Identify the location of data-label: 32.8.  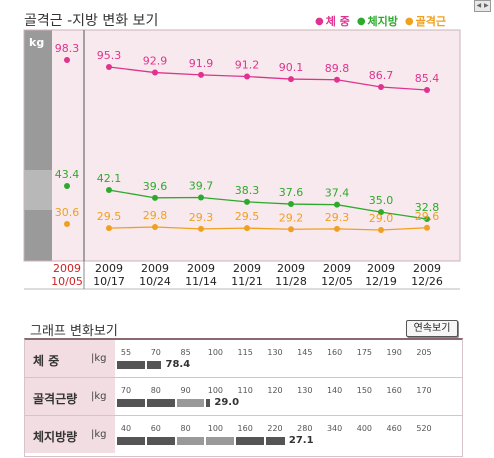
(427, 207).